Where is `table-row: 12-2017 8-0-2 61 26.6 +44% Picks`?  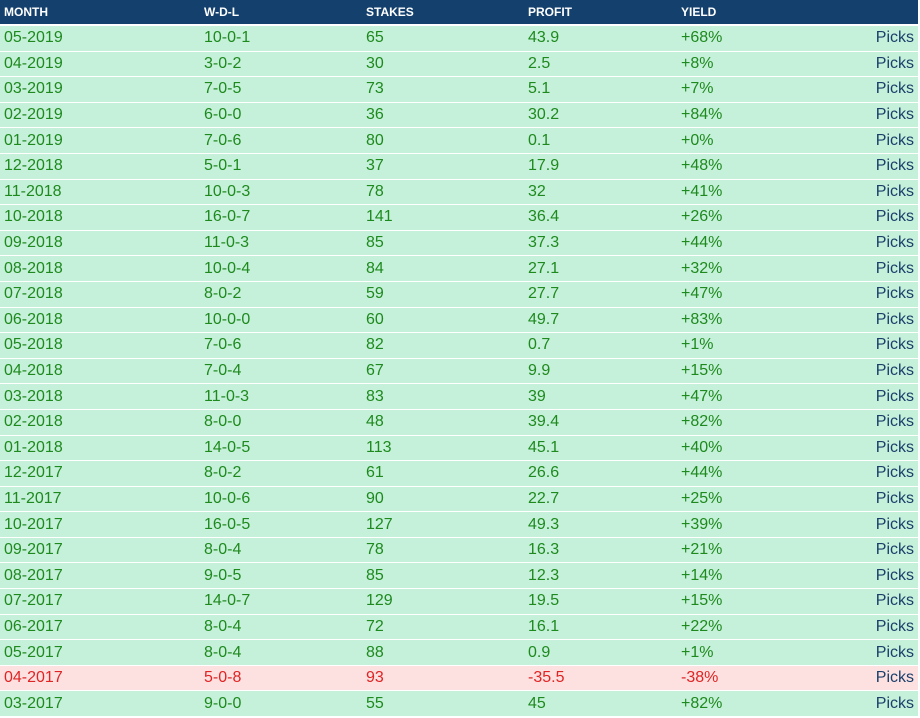
table-row: 12-2017 8-0-2 61 26.6 +44% Picks is located at coordinates (459, 474).